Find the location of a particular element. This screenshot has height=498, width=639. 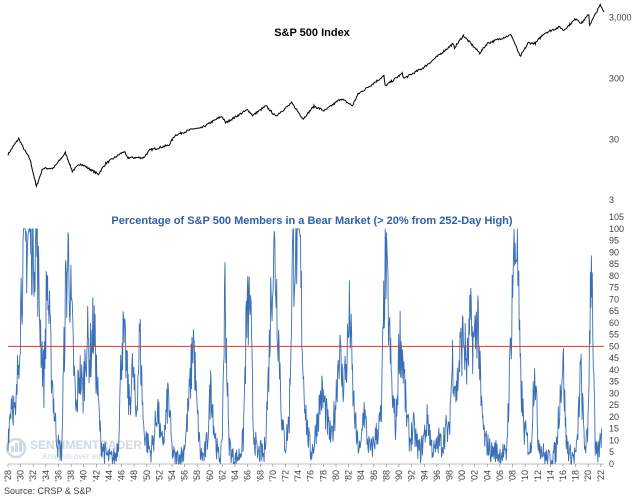

x-axis-tick-label: '86 is located at coordinates (374, 476).